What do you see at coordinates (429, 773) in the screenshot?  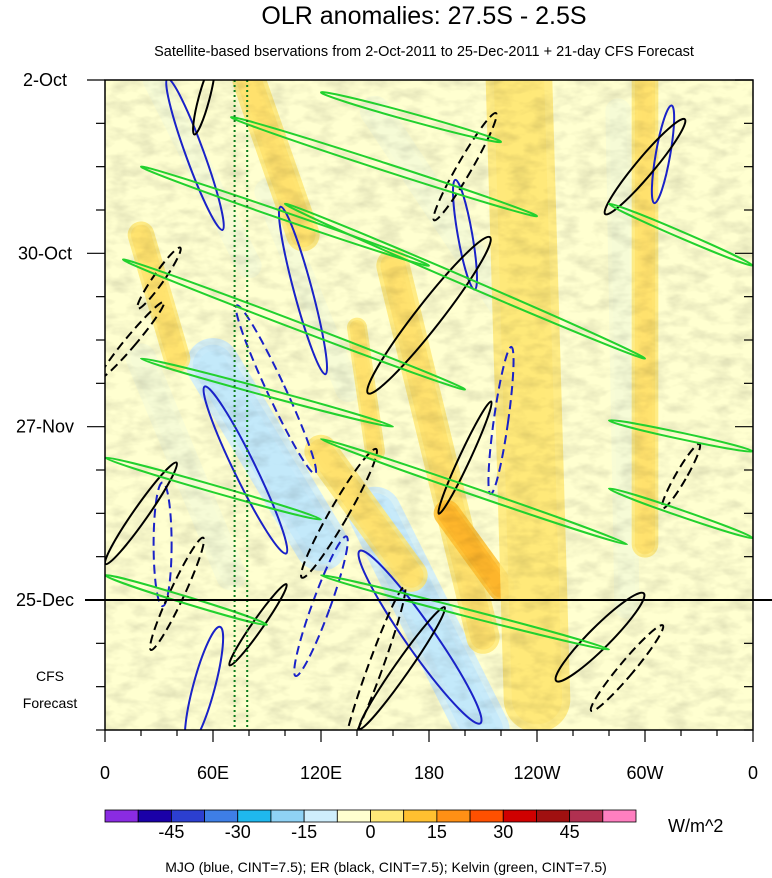 I see `x-tick-label-3: 180` at bounding box center [429, 773].